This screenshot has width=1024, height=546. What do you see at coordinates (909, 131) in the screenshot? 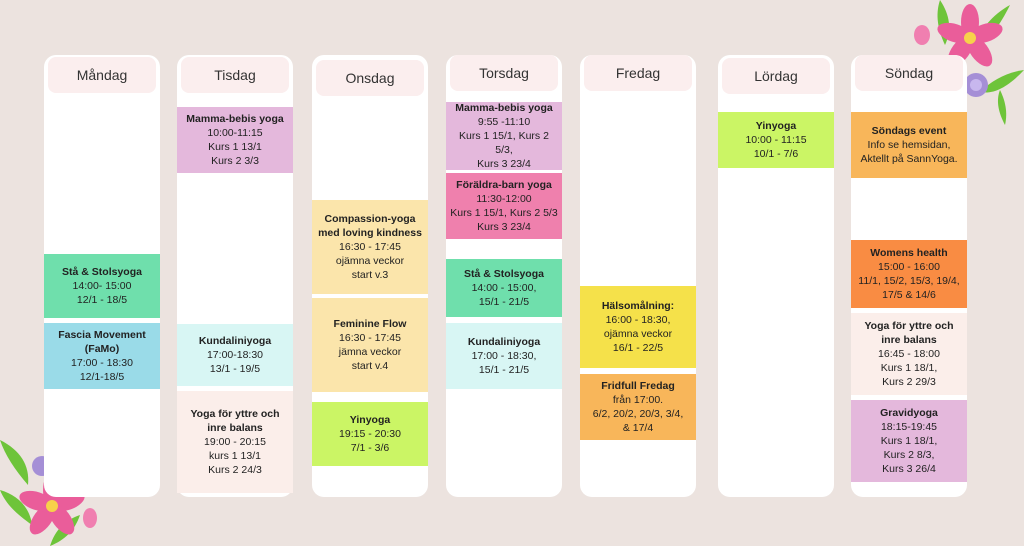
I see `event-title: Söndags event` at bounding box center [909, 131].